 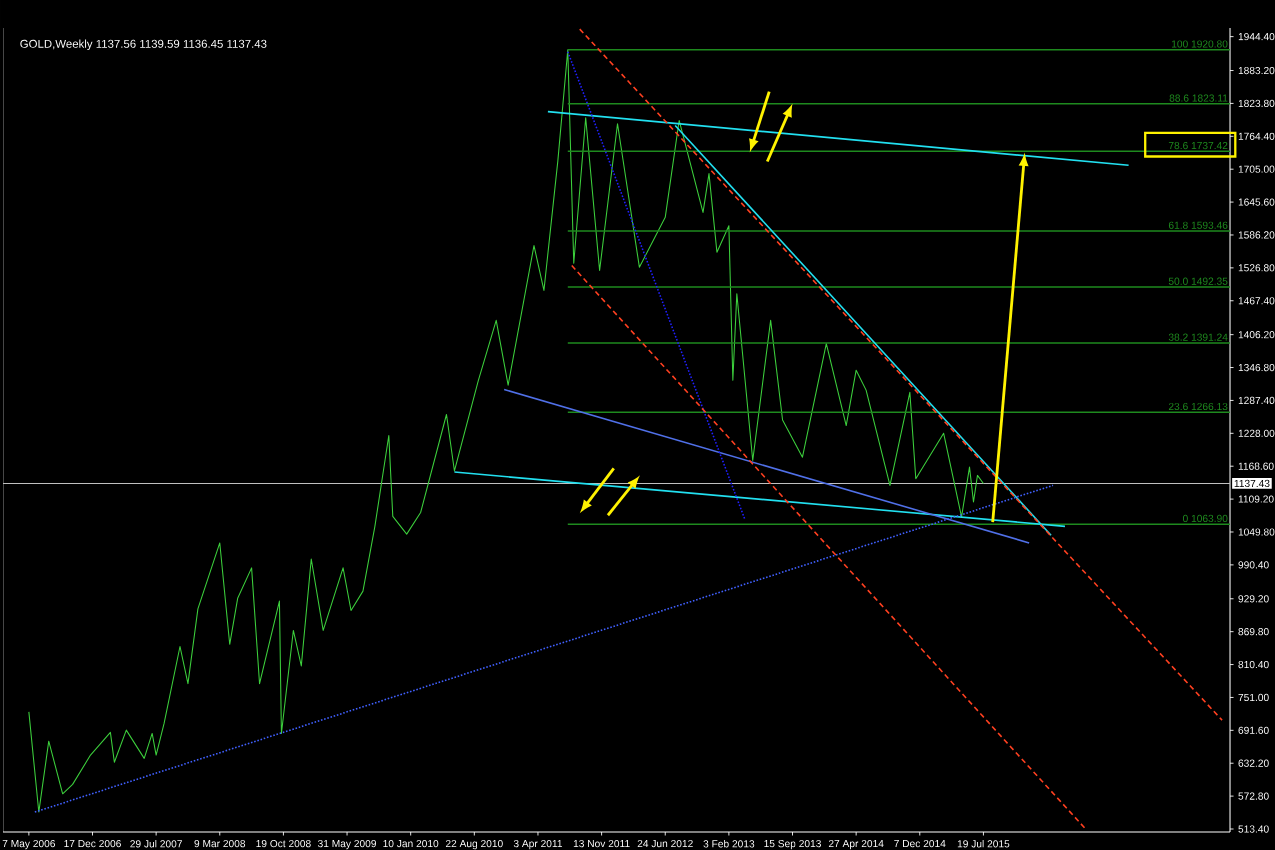 What do you see at coordinates (601, 843) in the screenshot?
I see `x-tick-label: 13 Nov 2011` at bounding box center [601, 843].